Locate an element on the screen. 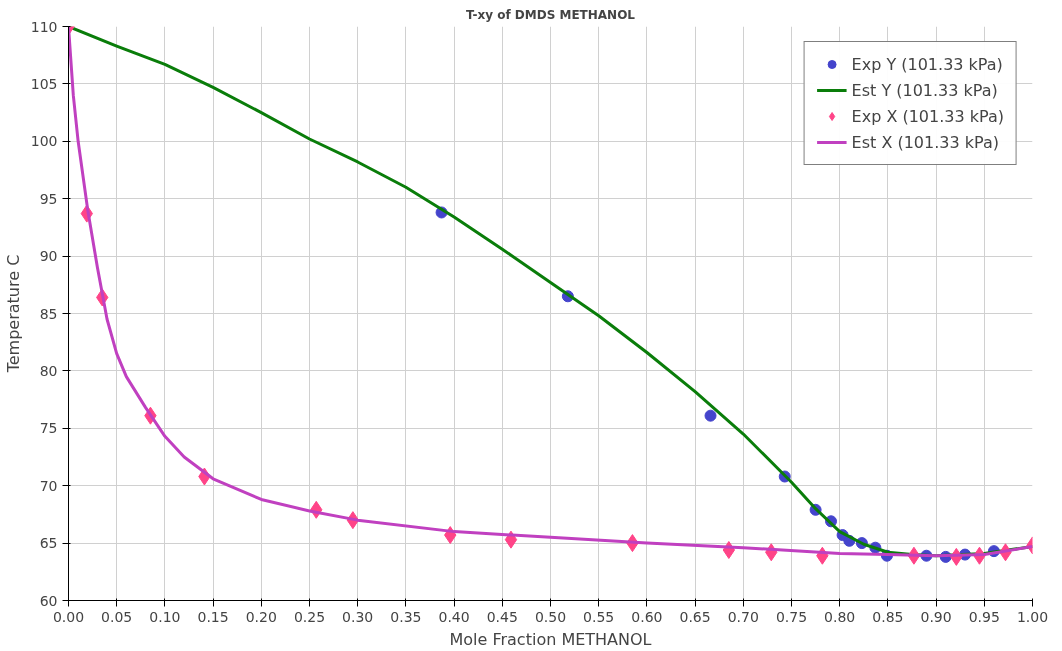 The height and width of the screenshot is (651, 1062). y-tick-label: 105 is located at coordinates (44, 83).